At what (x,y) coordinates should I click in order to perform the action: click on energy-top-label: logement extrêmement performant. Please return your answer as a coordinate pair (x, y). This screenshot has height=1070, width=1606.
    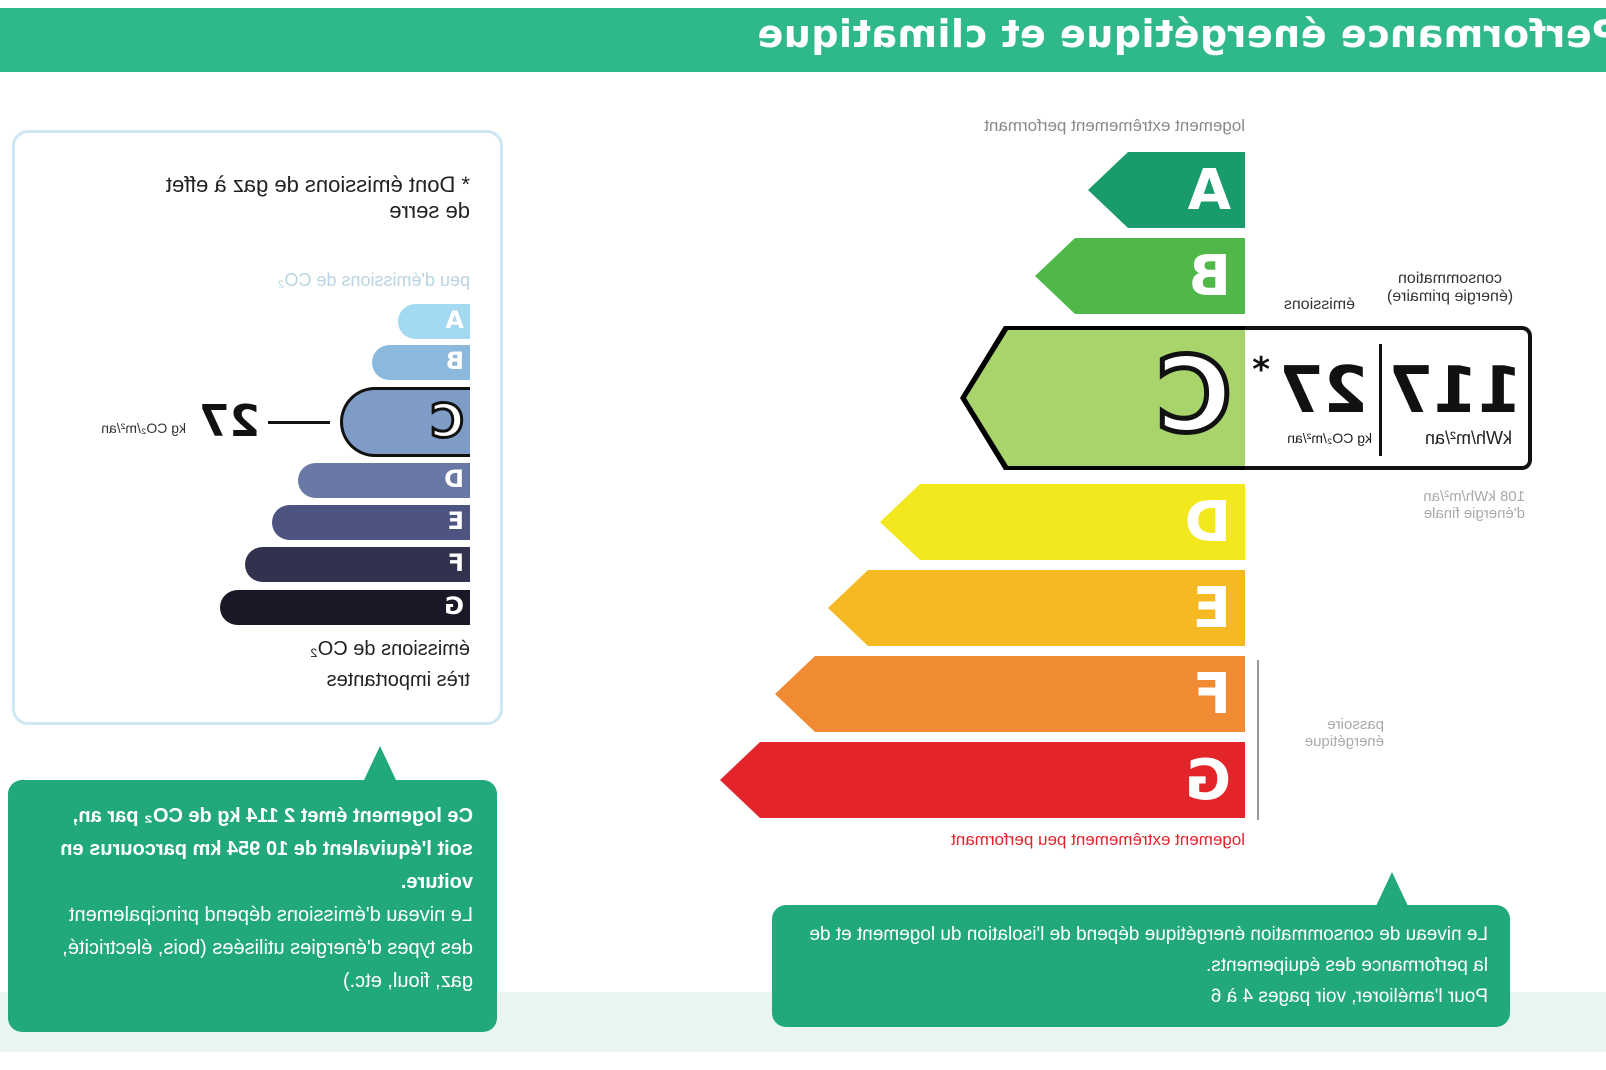
    Looking at the image, I should click on (1114, 125).